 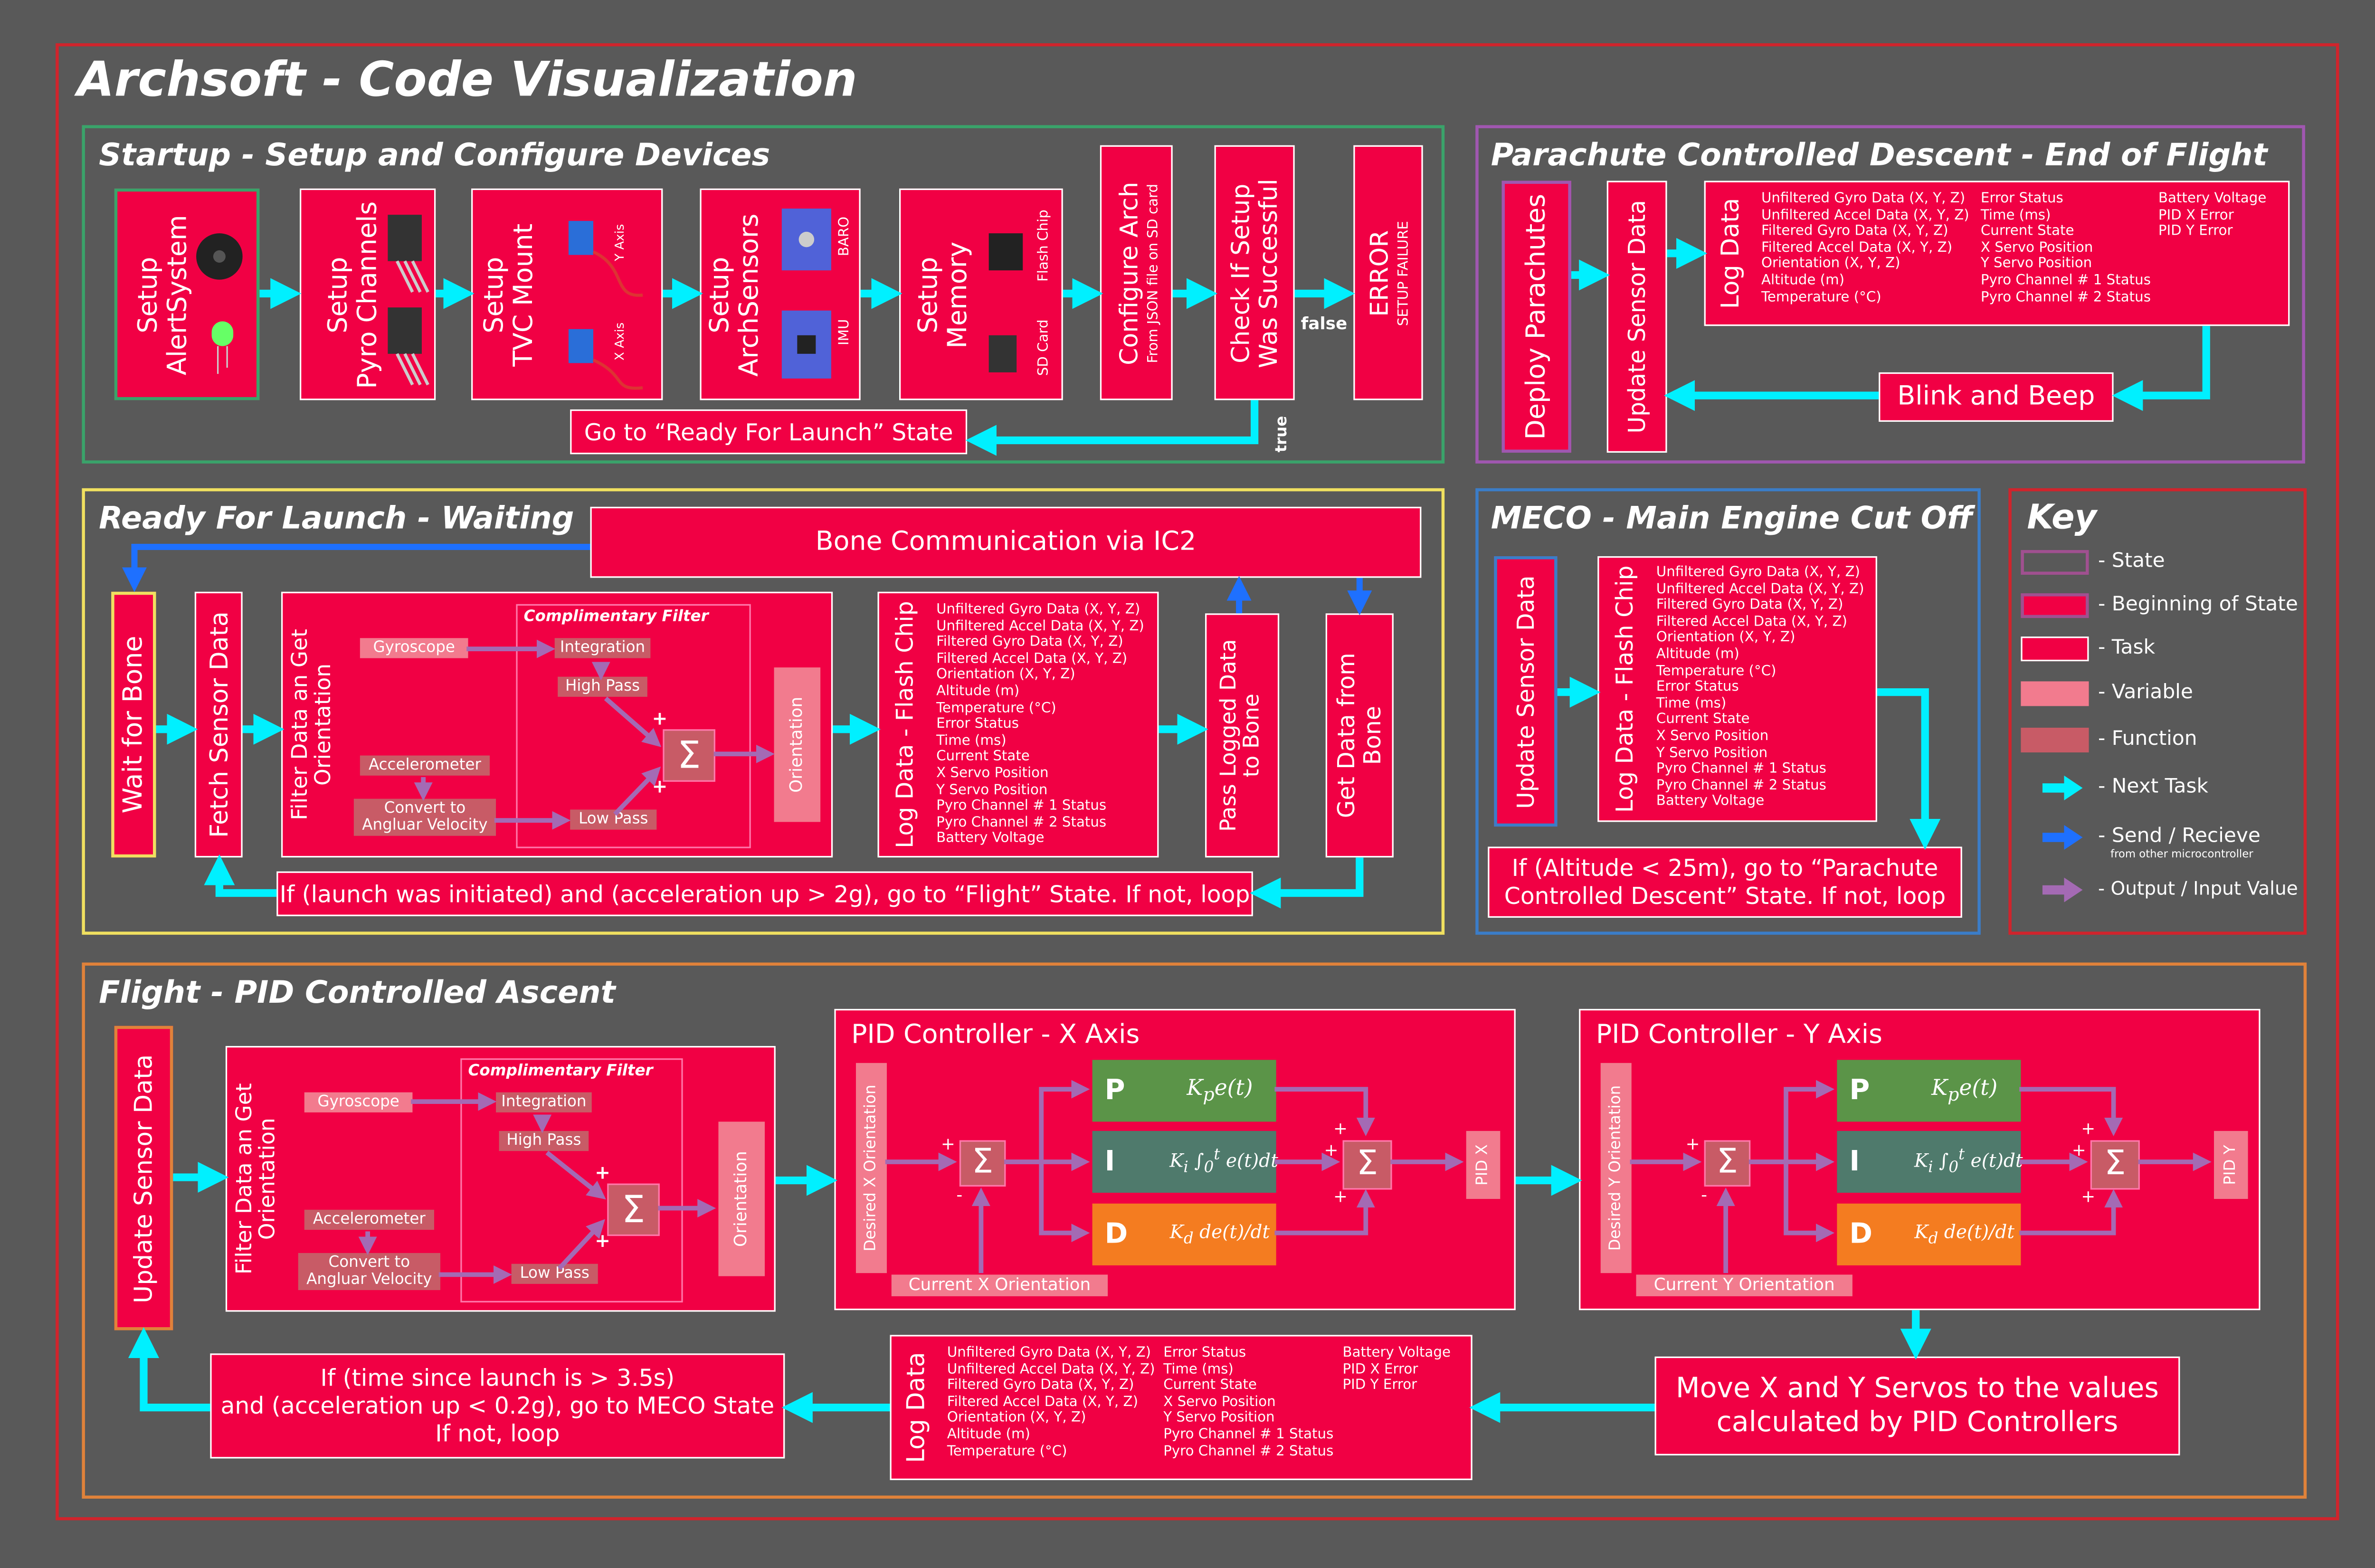 I want to click on setup-archsensors-task: Setup ArchSensors BARO IMU, so click(x=780, y=294).